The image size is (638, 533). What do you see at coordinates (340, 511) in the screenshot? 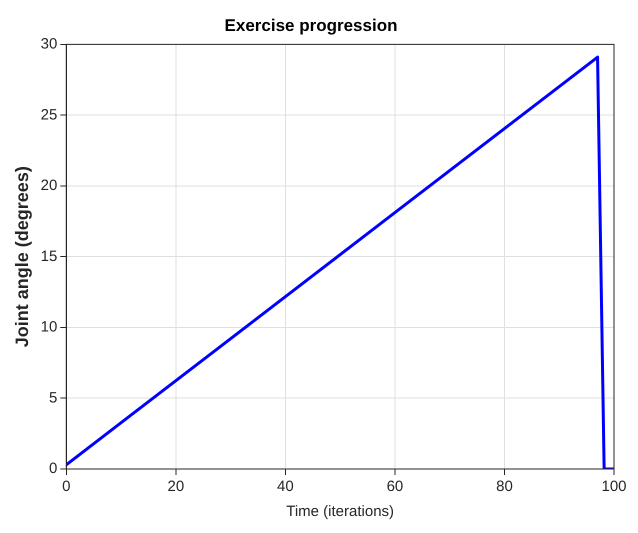
I see `x-axis-title: Time (iterations)` at bounding box center [340, 511].